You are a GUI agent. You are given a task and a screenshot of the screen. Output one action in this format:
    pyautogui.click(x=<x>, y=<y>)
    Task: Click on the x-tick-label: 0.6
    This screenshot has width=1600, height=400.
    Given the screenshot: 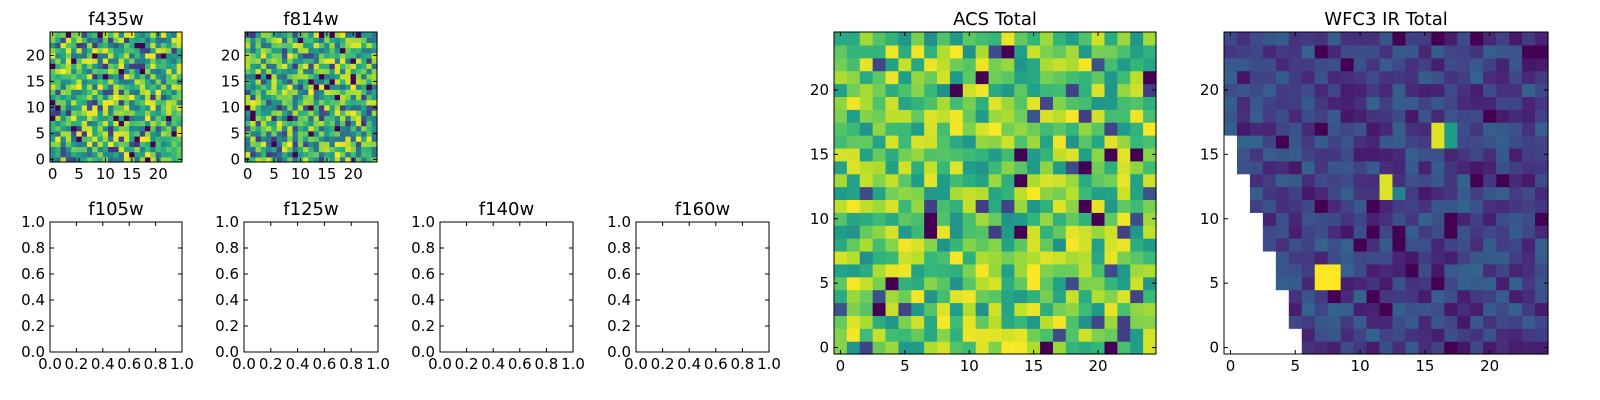 What is the action you would take?
    pyautogui.click(x=129, y=364)
    